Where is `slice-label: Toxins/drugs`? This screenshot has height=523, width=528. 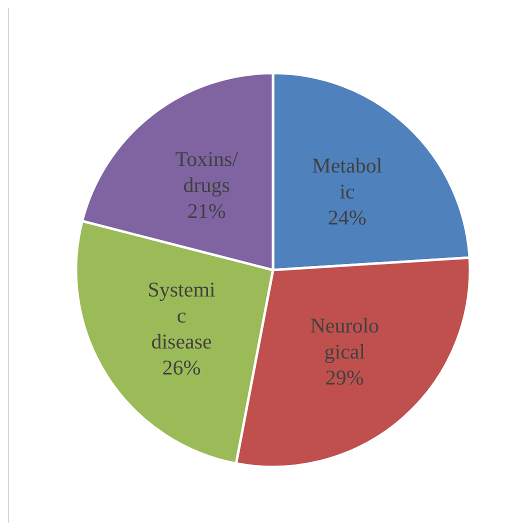 slice-label: Toxins/drugs is located at coordinates (206, 171).